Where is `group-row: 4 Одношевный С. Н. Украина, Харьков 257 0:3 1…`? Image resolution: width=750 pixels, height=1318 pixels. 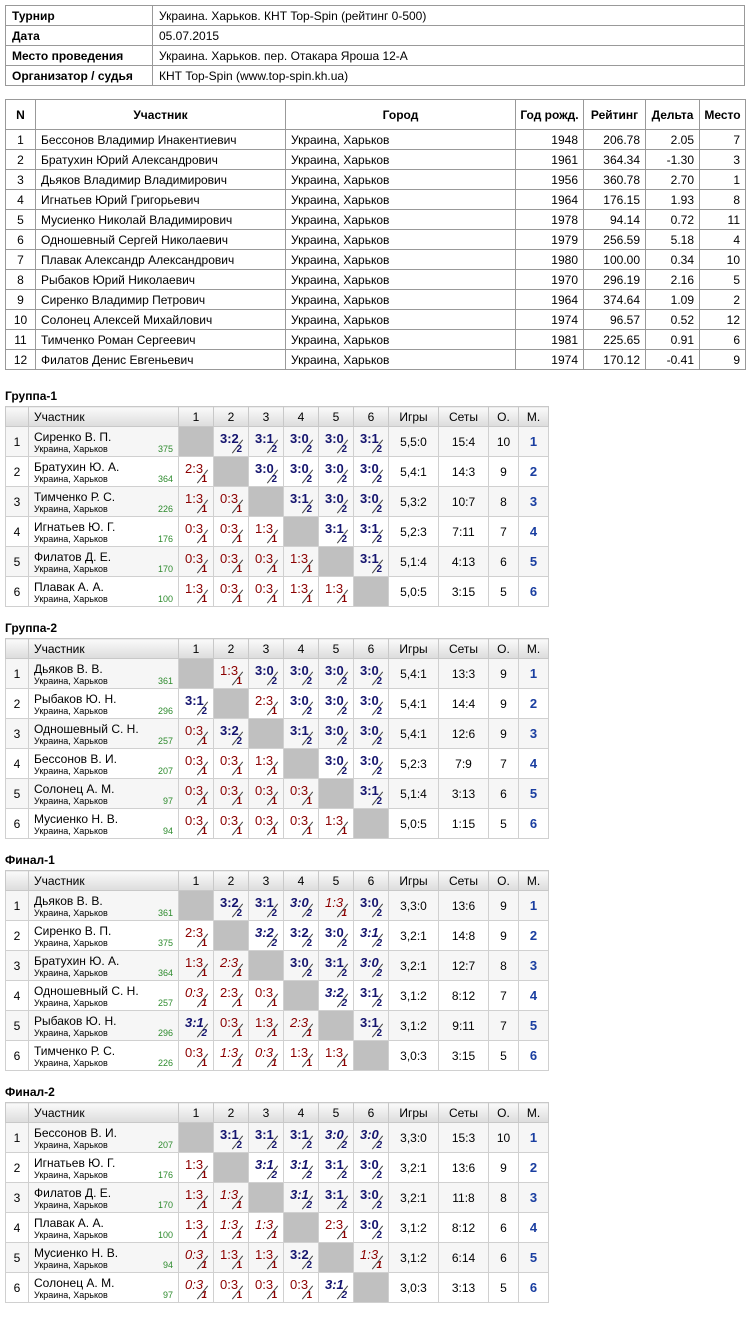
group-row: 4 Одношевный С. Н. Украина, Харьков 257 0:3 1… is located at coordinates (277, 995).